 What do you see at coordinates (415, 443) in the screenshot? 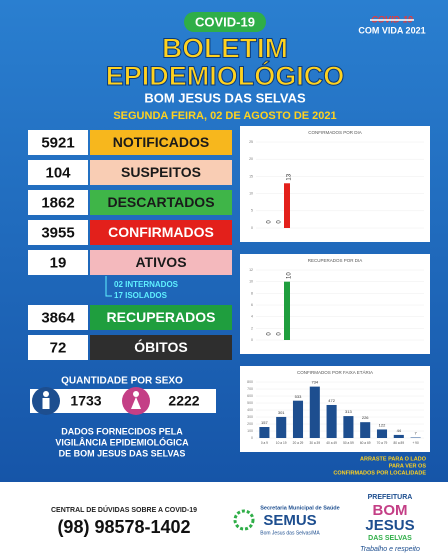
I see `x-tick-label: + 90` at bounding box center [415, 443].